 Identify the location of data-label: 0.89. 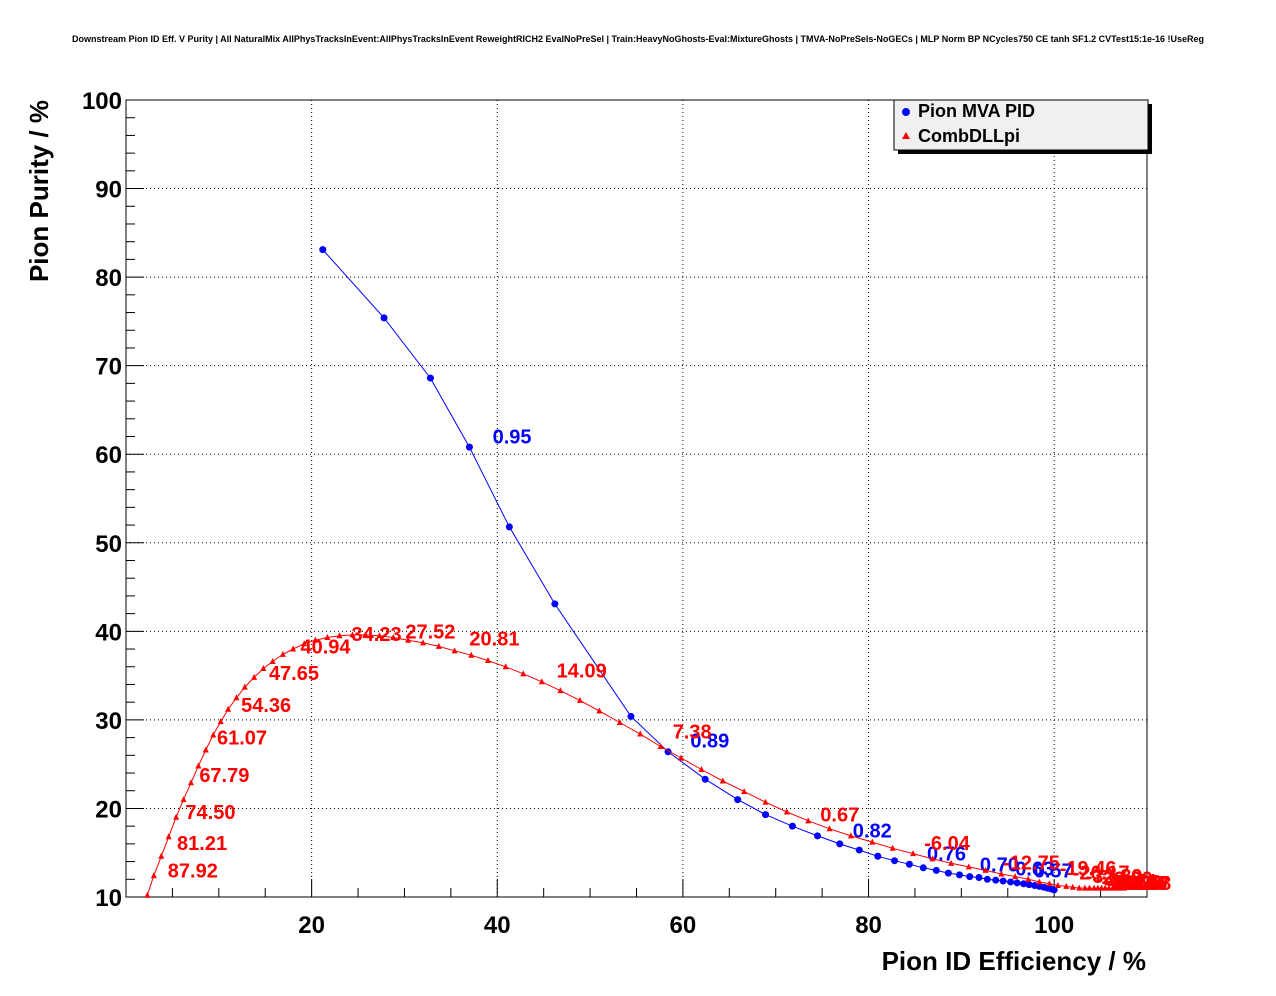
(709, 741).